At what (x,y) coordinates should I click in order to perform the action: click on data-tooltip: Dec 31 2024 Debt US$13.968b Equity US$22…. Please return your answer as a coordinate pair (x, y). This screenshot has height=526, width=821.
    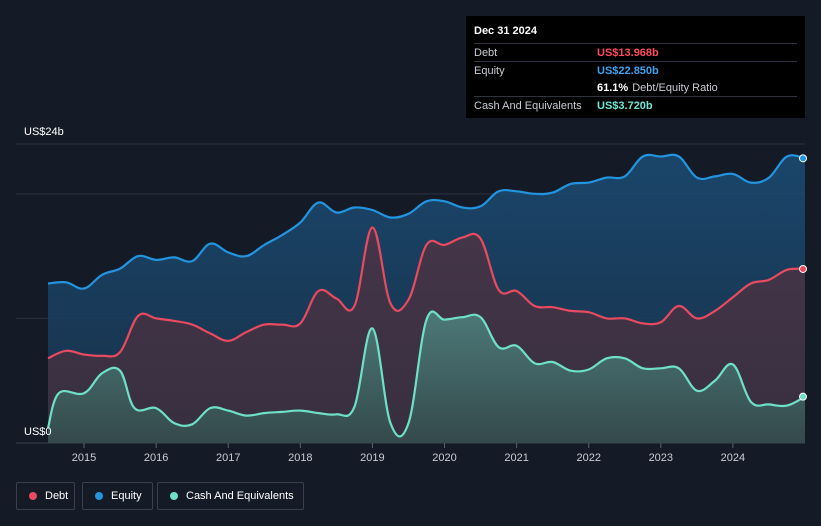
    Looking at the image, I should click on (635, 67).